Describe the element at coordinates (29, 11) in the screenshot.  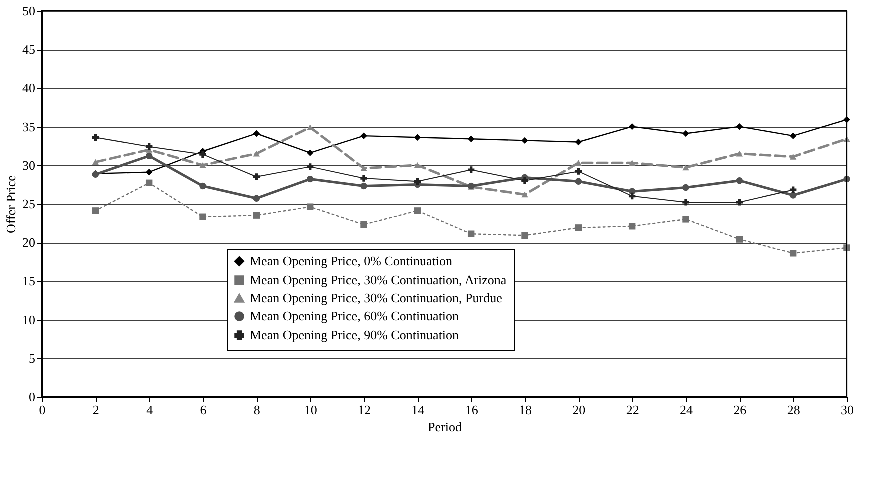
I see `y-tick-label: 50` at that location.